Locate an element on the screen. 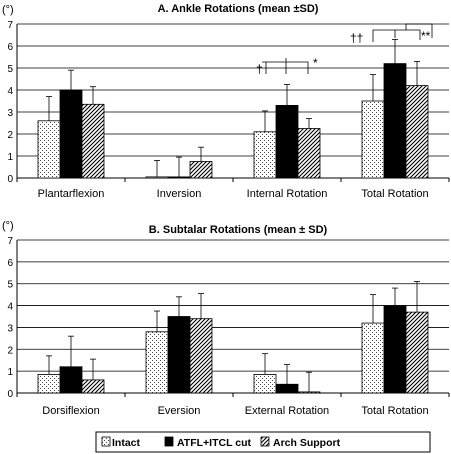 The image size is (451, 454). bar-cut-external-rotation is located at coordinates (287, 388).